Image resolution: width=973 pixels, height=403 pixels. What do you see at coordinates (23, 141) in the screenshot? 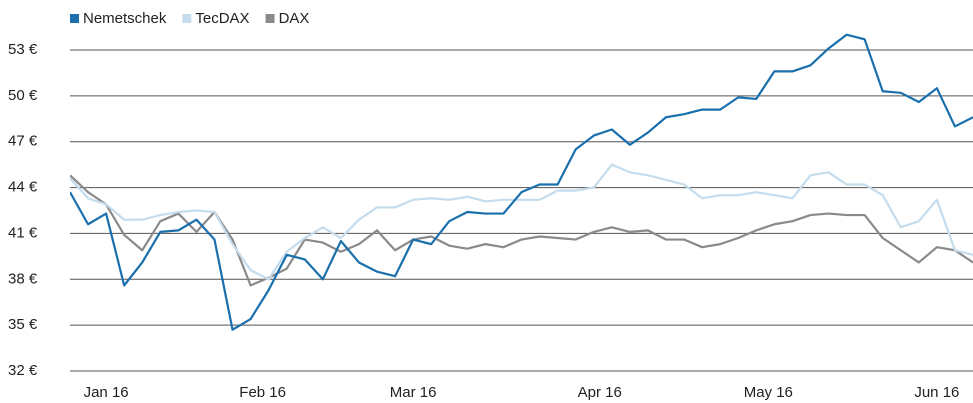
I see `y-tick-label: 47 €` at bounding box center [23, 141].